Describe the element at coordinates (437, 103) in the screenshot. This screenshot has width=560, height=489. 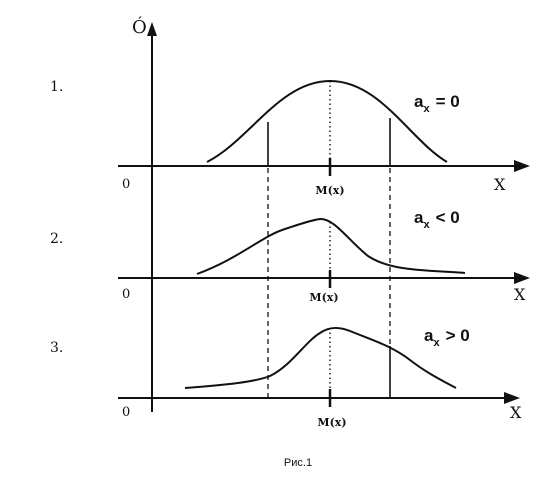
I see `panel-1-asymmetry-label: ax = 0` at that location.